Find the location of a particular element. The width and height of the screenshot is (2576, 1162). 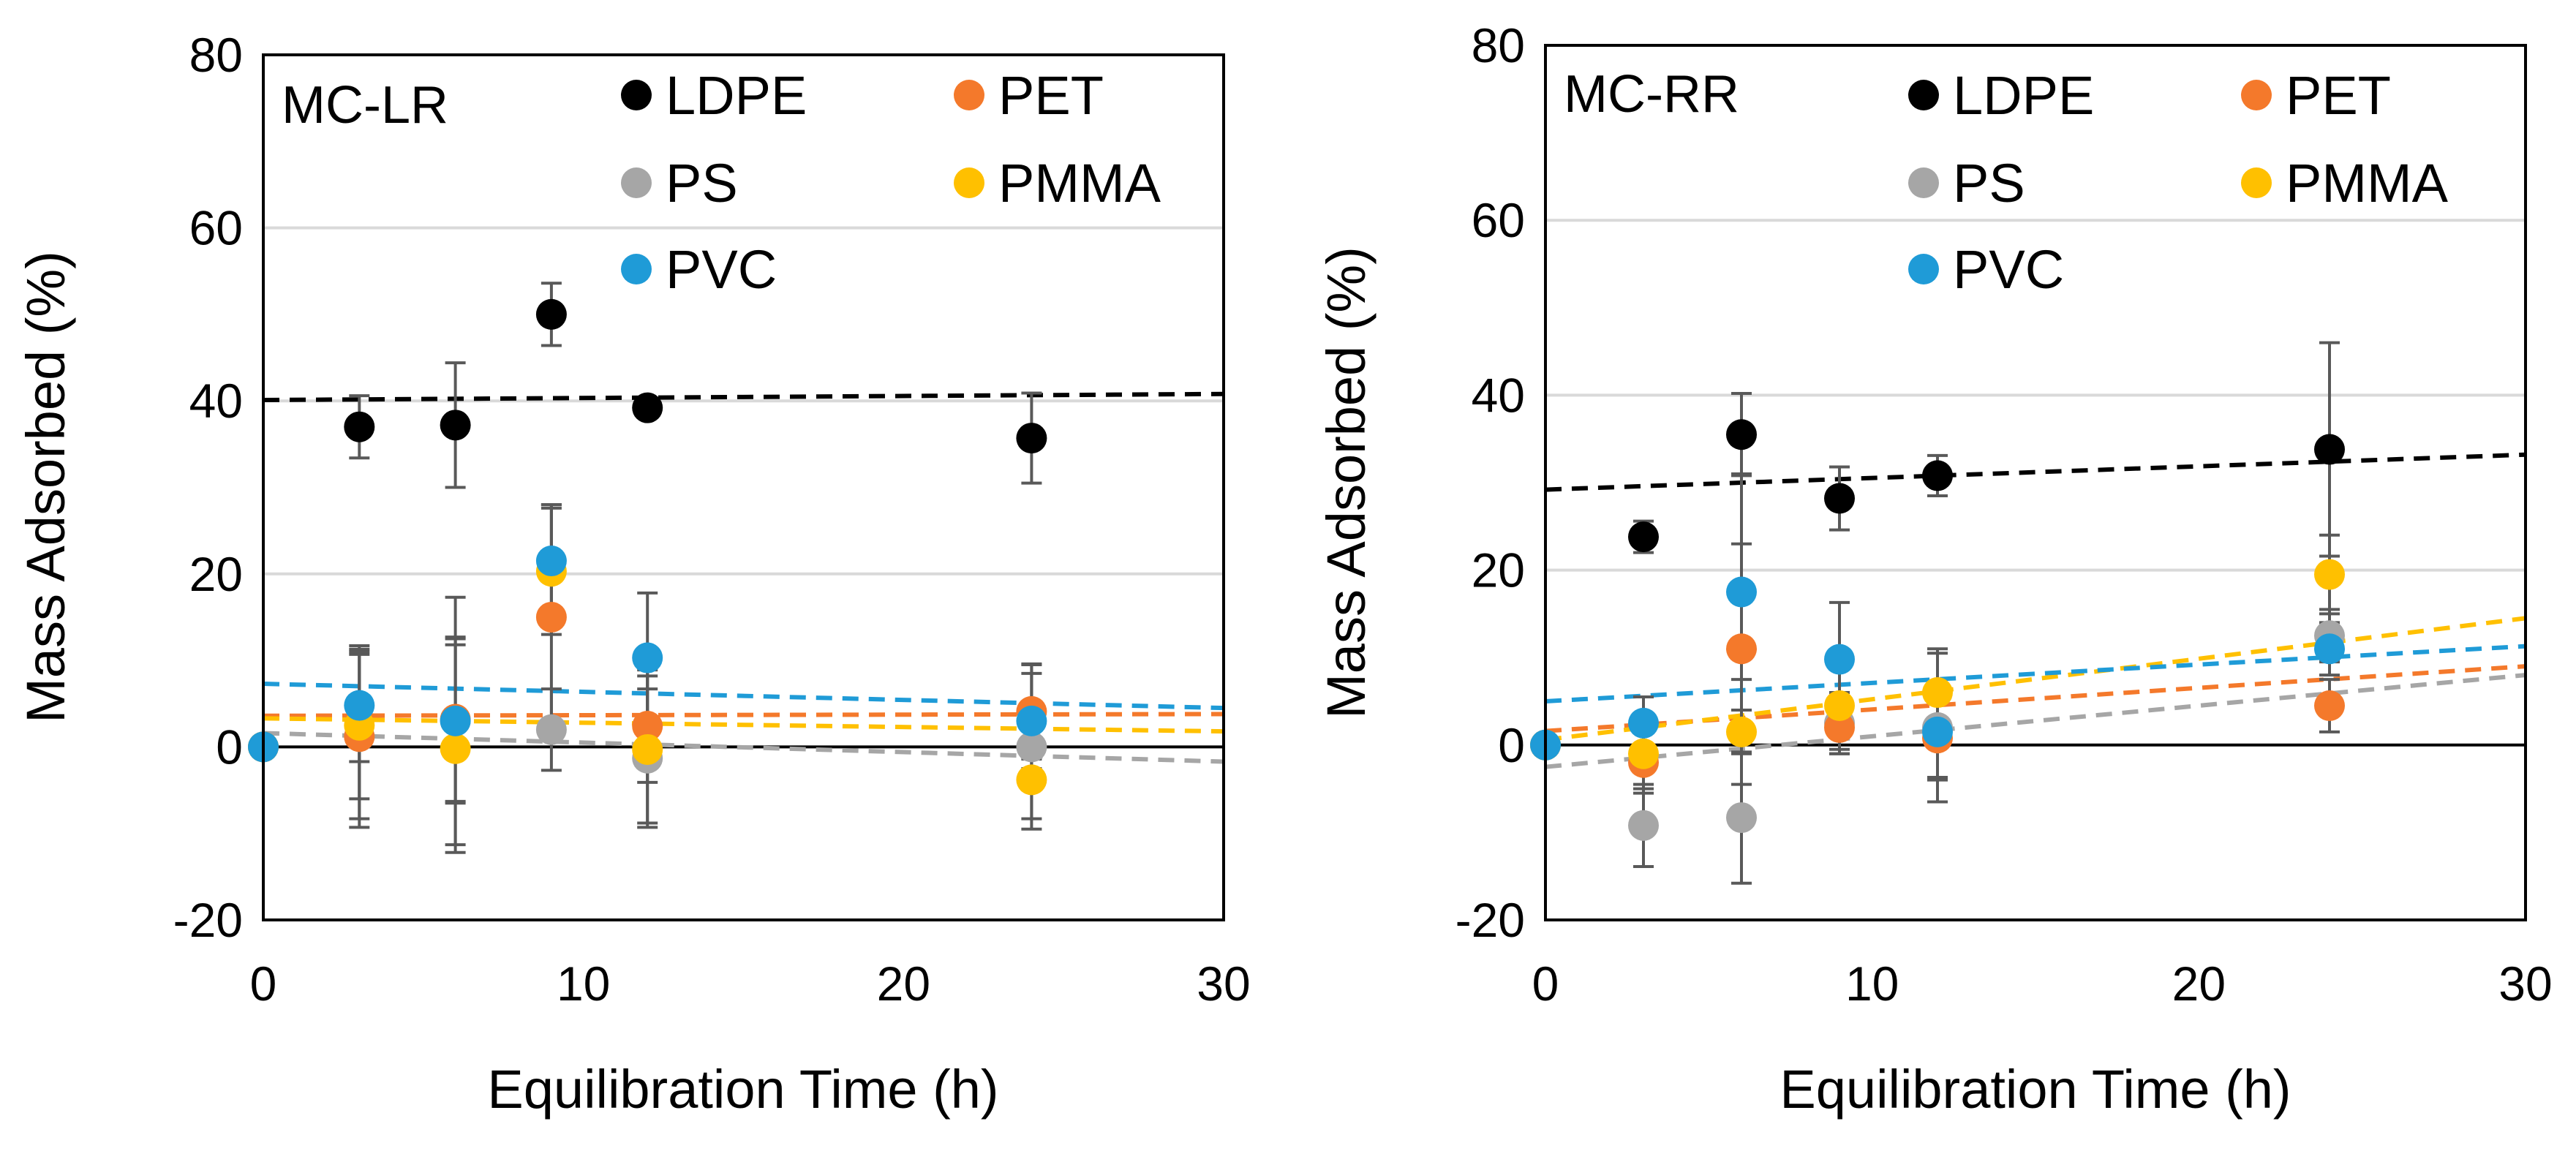

legend-item-ldpe: LDPE is located at coordinates (2001, 95).